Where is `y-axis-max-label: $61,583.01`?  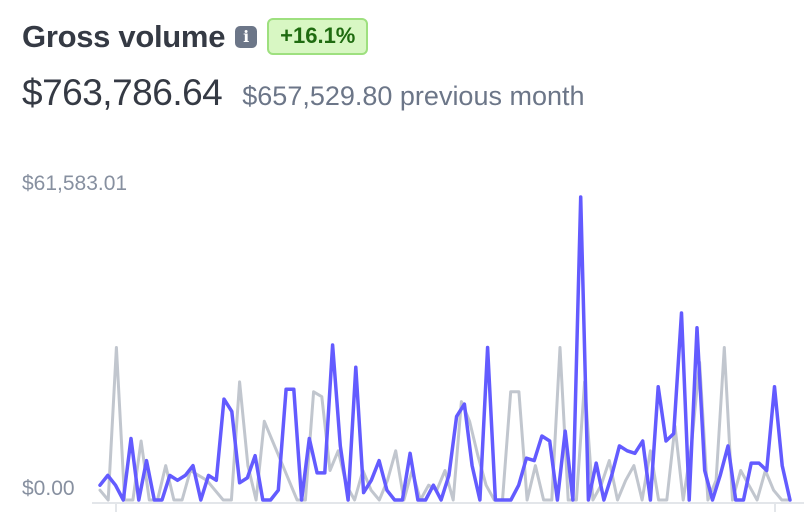
y-axis-max-label: $61,583.01 is located at coordinates (75, 183).